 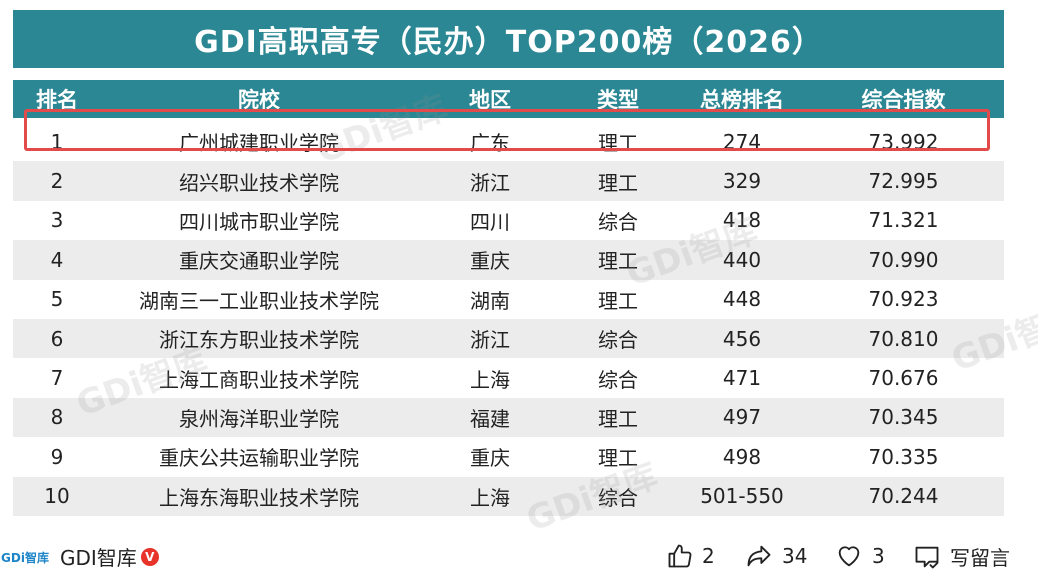 What do you see at coordinates (980, 558) in the screenshot?
I see `comment-label: 写留言` at bounding box center [980, 558].